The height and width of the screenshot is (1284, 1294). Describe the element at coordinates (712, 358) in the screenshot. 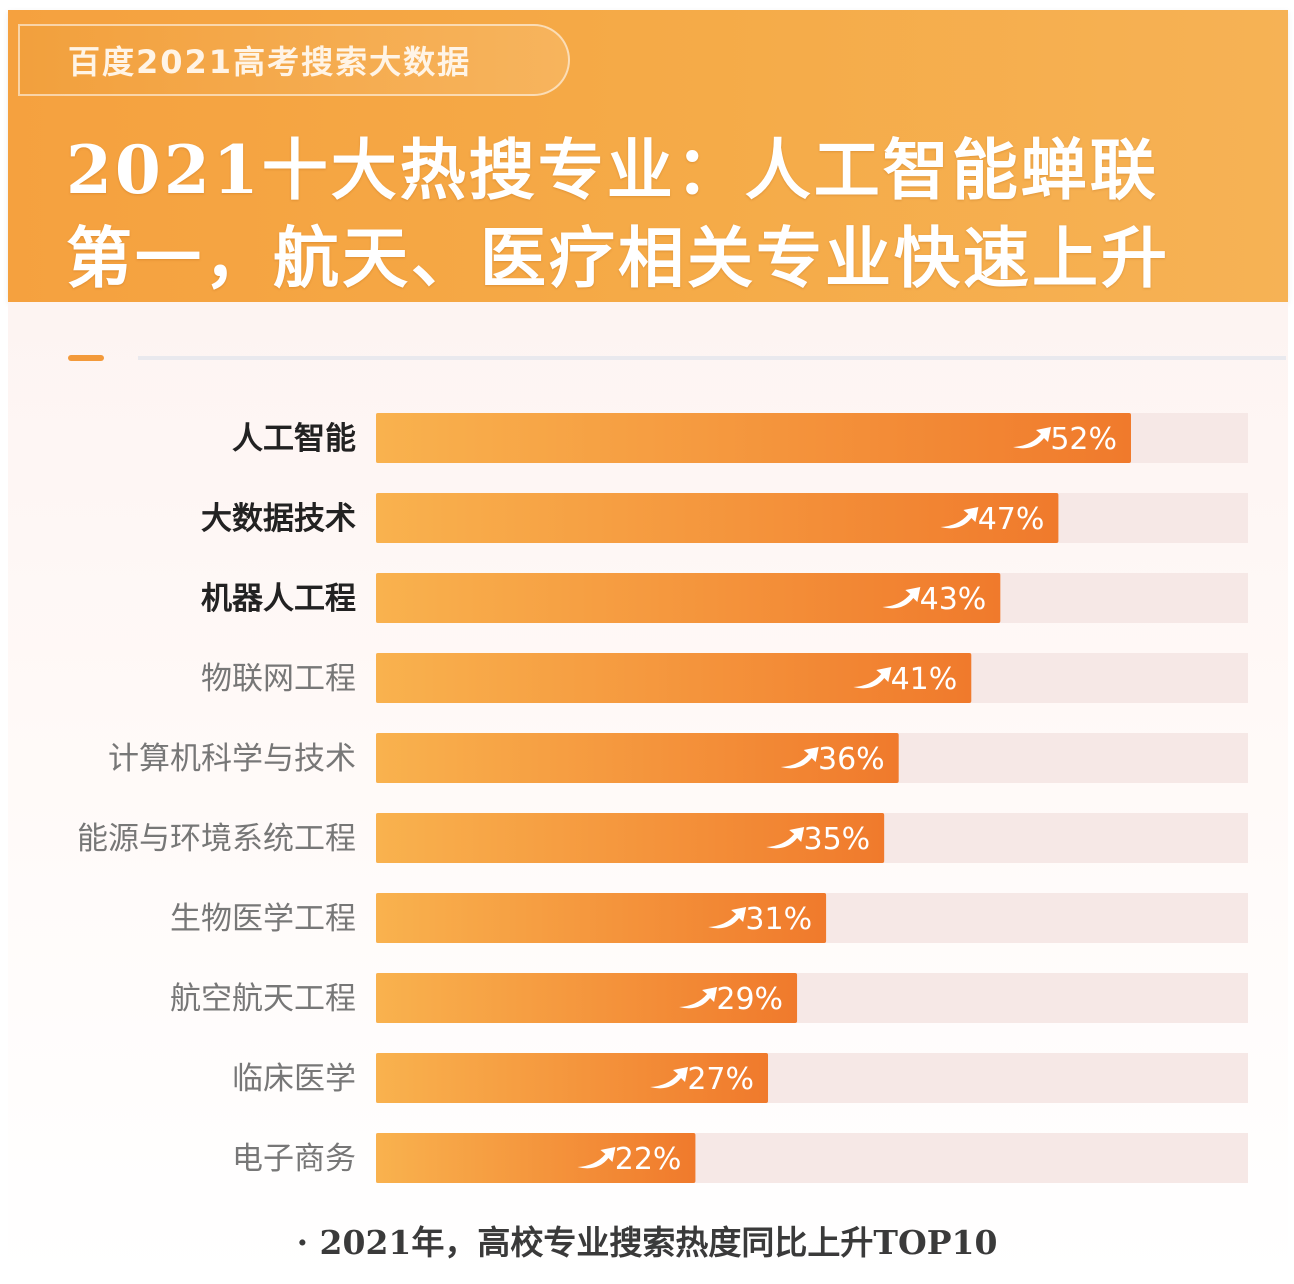

I see `section-divider` at that location.